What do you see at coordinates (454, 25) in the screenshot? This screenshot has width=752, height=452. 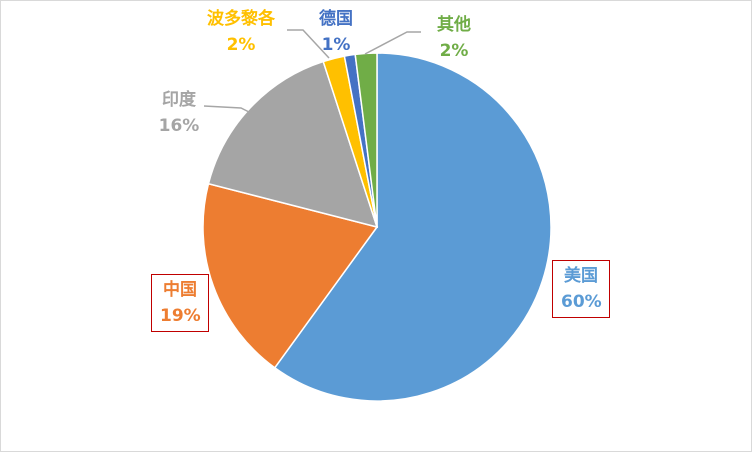 I see `label-name: 其他` at bounding box center [454, 25].